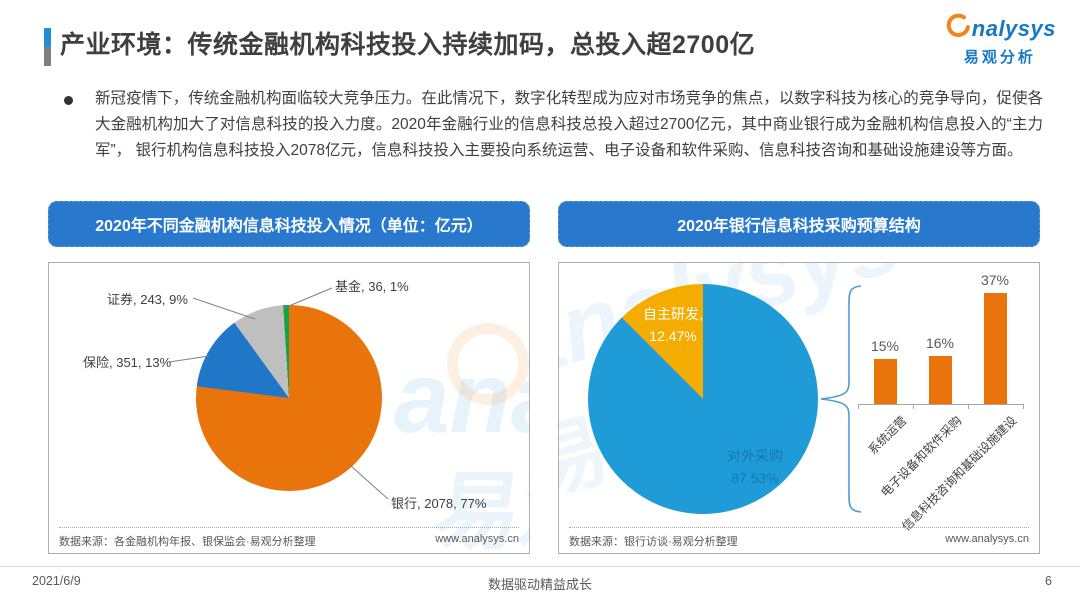  I want to click on page-title: 产业环境：传统金融机构科技投入持续加码，总投入超2700亿, so click(408, 45).